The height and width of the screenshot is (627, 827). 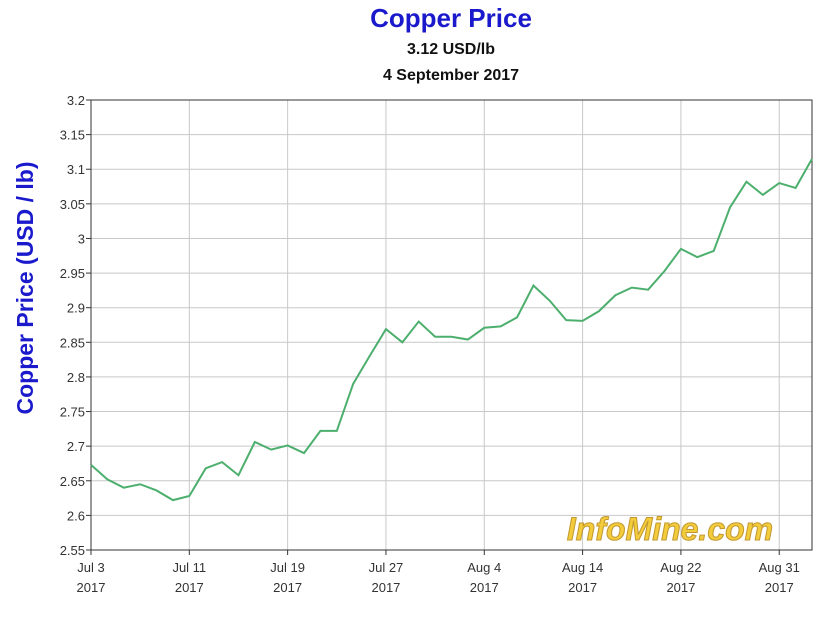 What do you see at coordinates (72, 204) in the screenshot?
I see `y-tick-label: 3.05` at bounding box center [72, 204].